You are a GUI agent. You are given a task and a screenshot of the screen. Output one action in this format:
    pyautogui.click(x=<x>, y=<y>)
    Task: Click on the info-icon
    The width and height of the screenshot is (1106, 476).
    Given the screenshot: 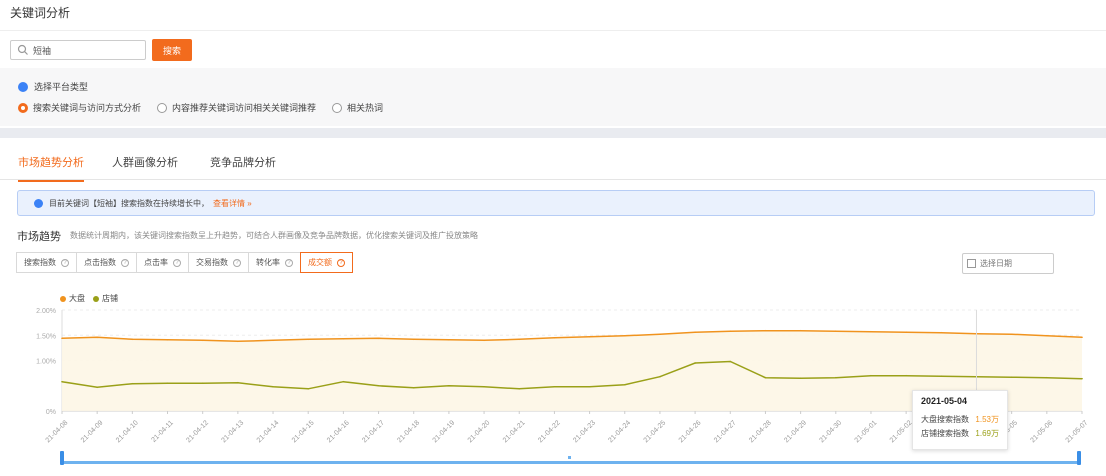 What is the action you would take?
    pyautogui.click(x=38, y=203)
    